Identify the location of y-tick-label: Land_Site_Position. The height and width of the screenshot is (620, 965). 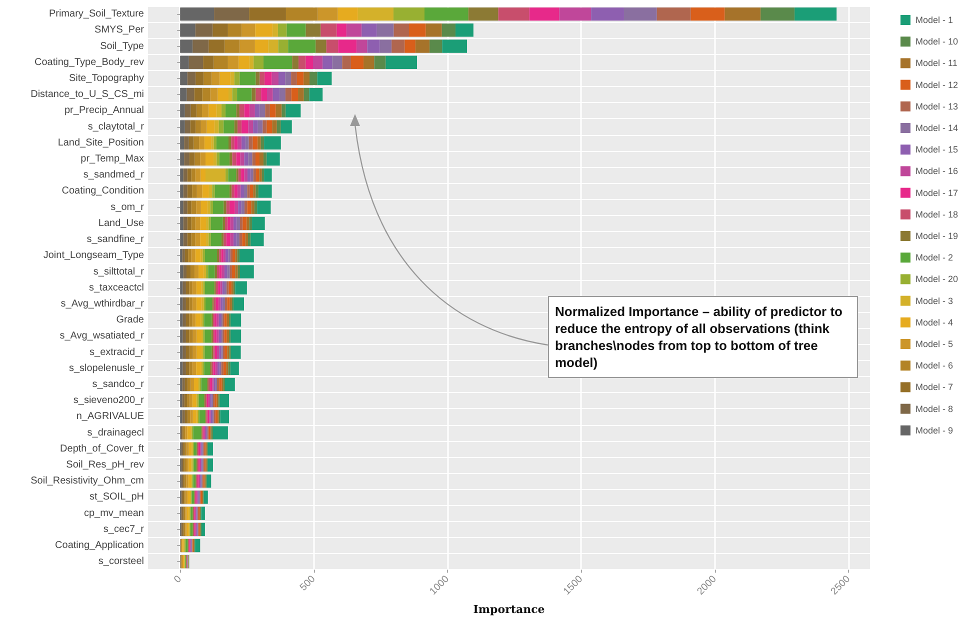
(101, 142).